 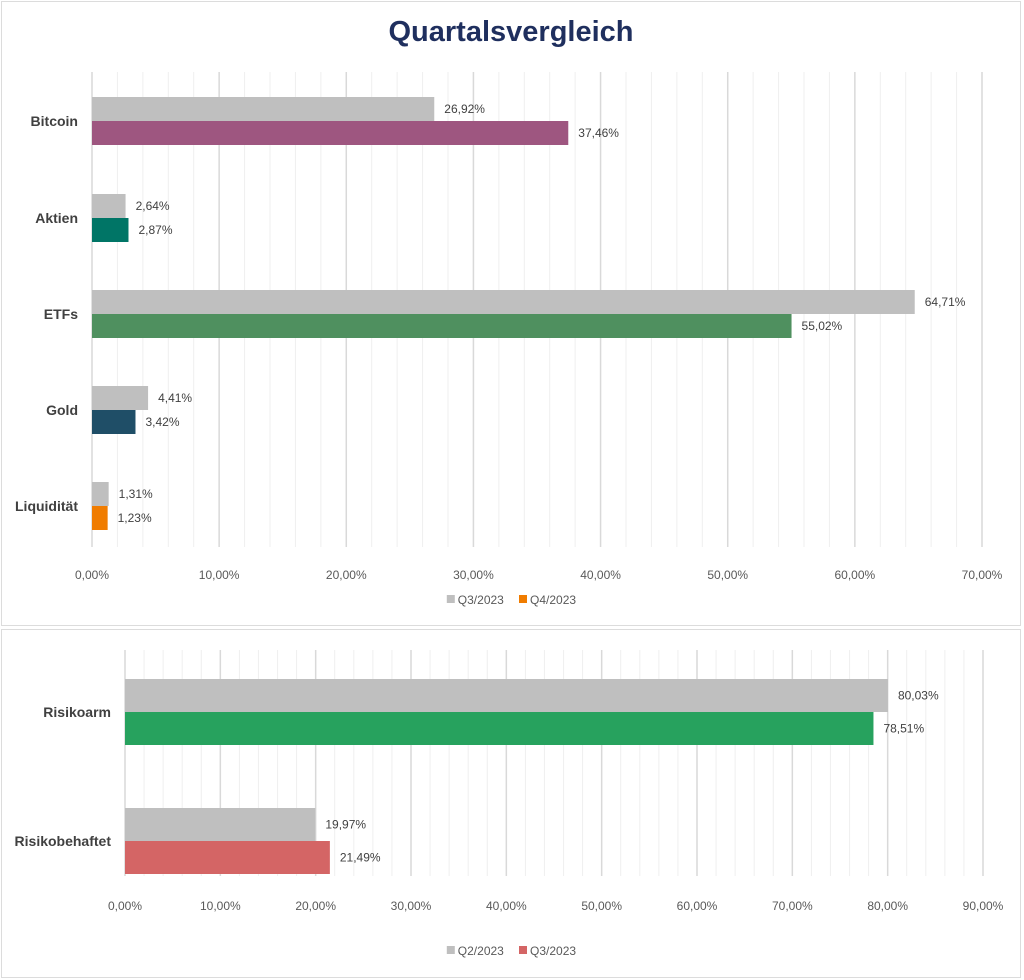 What do you see at coordinates (100, 518) in the screenshot?
I see `bar-liquiditaet-q4-2023` at bounding box center [100, 518].